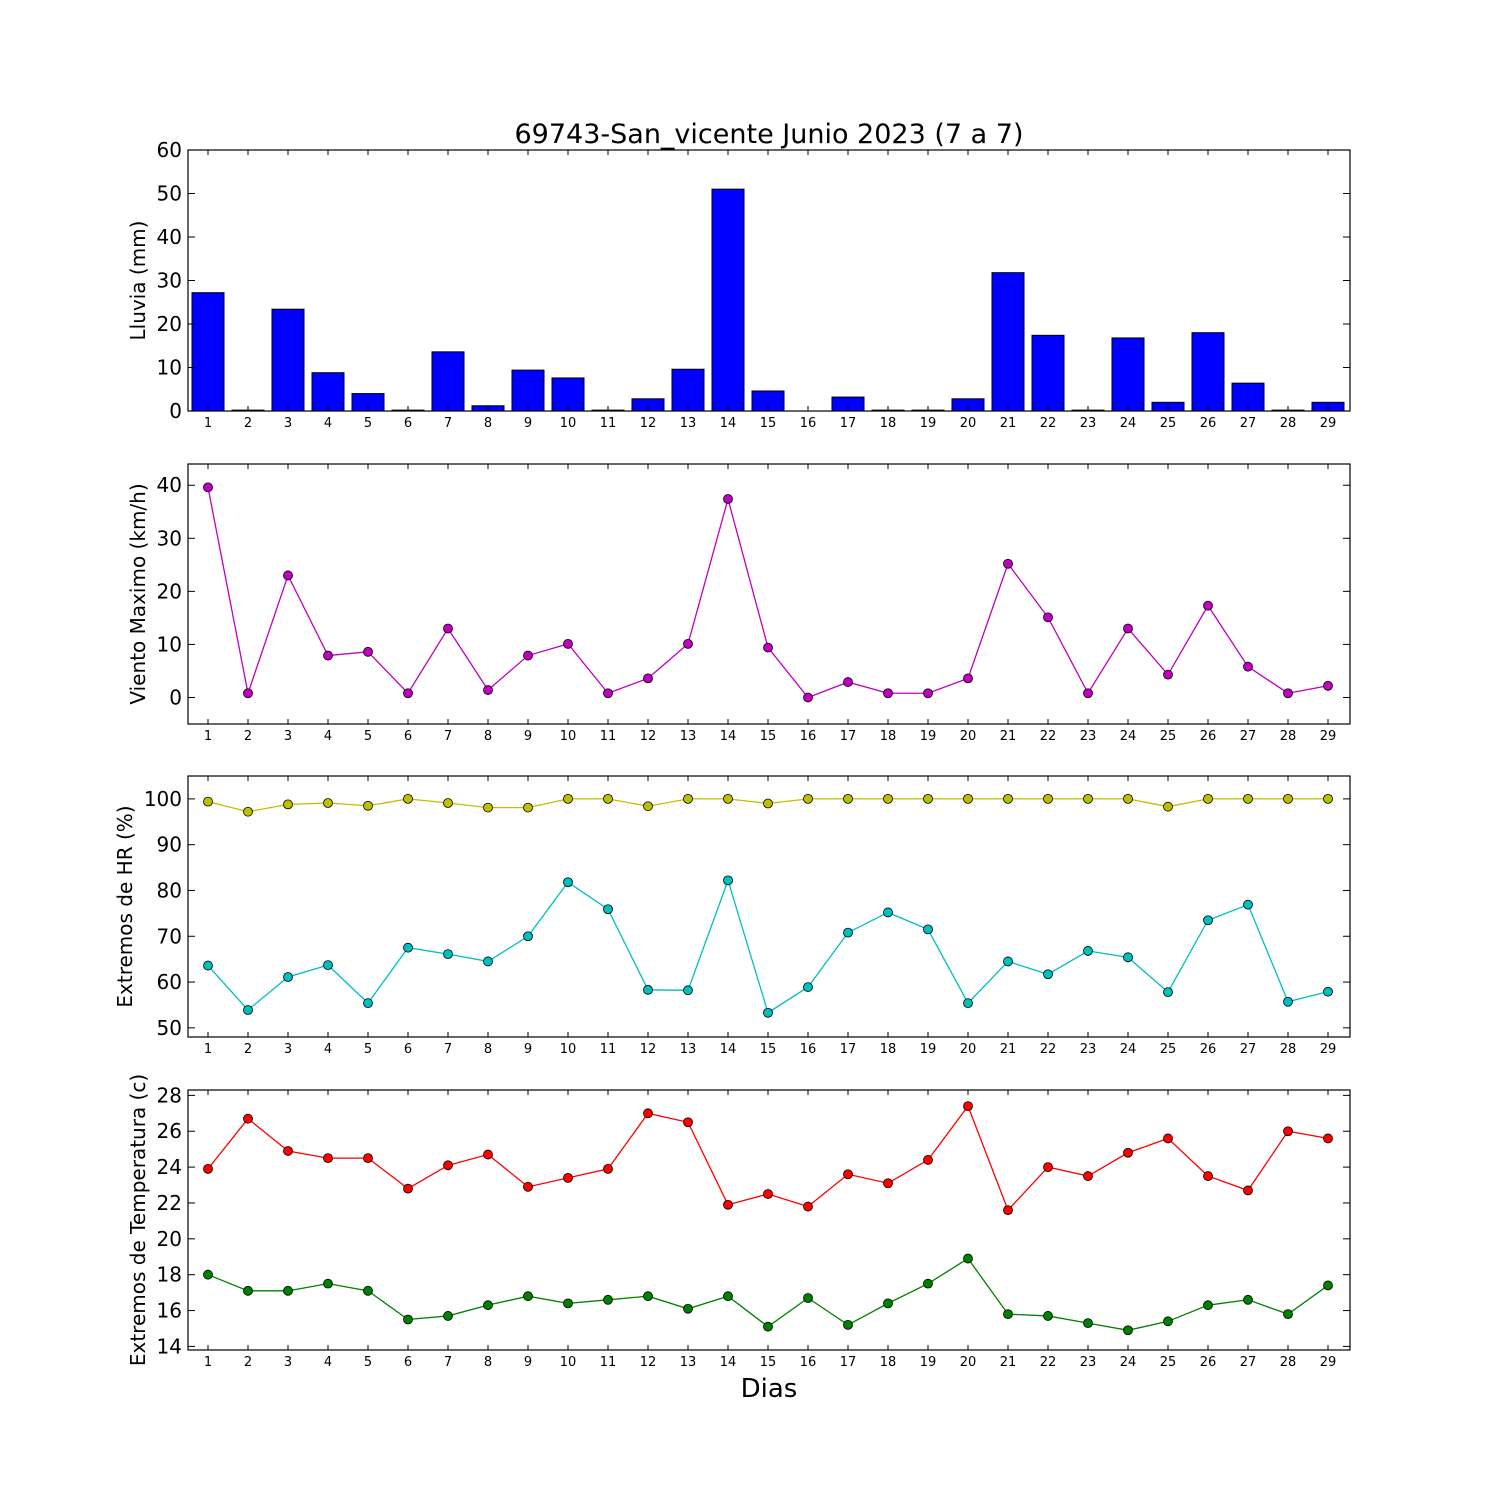 This screenshot has height=1500, width=1500. I want to click on y-tick-label: 40, so click(169, 485).